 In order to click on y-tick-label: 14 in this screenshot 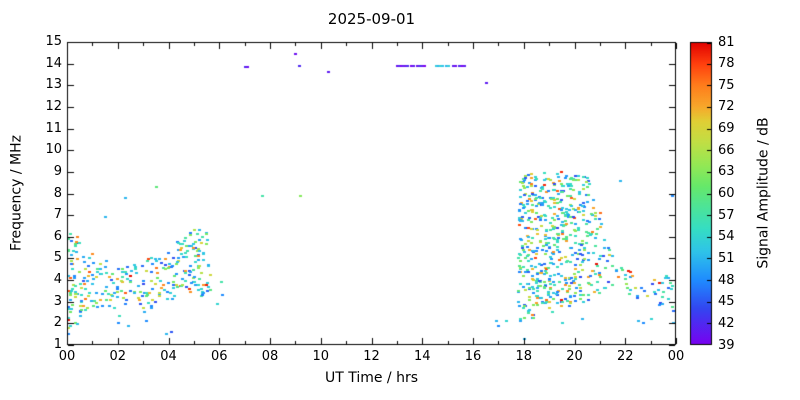, I will do `click(53, 63)`.